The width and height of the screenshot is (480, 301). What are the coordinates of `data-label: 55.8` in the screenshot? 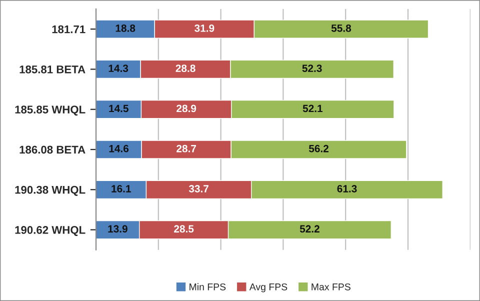 It's located at (341, 28).